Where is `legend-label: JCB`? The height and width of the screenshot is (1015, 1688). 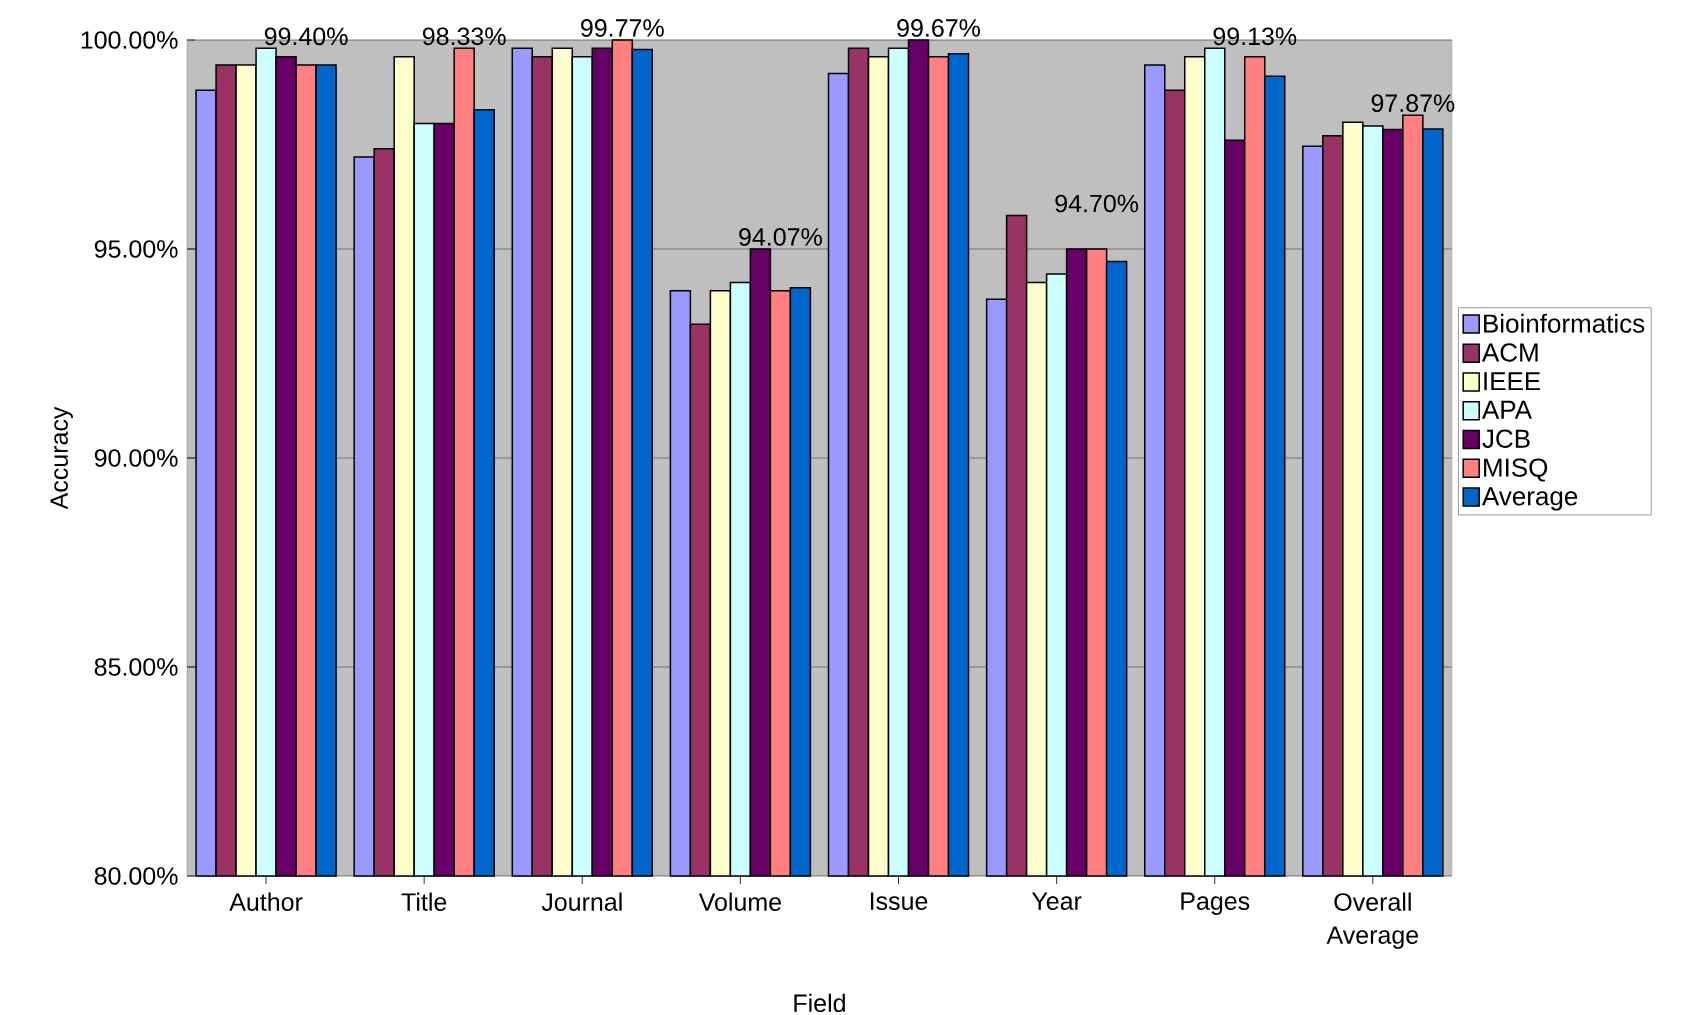 legend-label: JCB is located at coordinates (1506, 438).